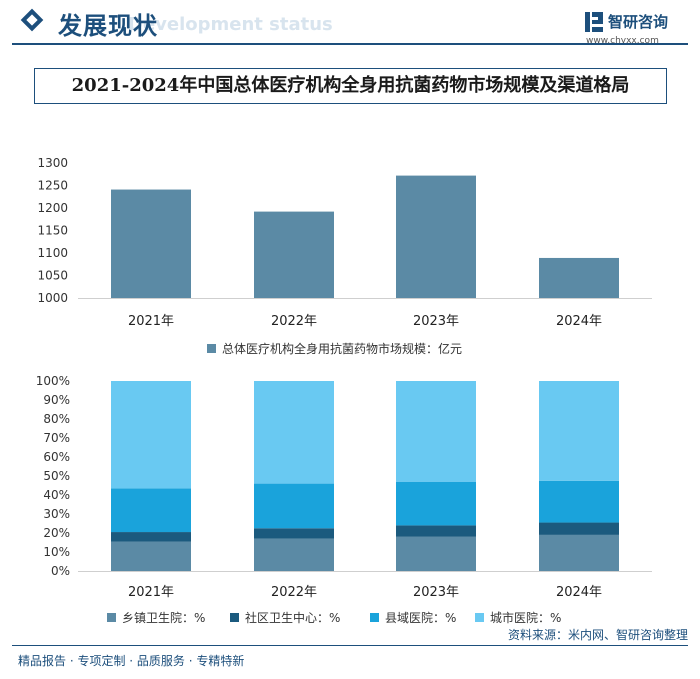  What do you see at coordinates (350, 645) in the screenshot?
I see `footer-divider` at bounding box center [350, 645].